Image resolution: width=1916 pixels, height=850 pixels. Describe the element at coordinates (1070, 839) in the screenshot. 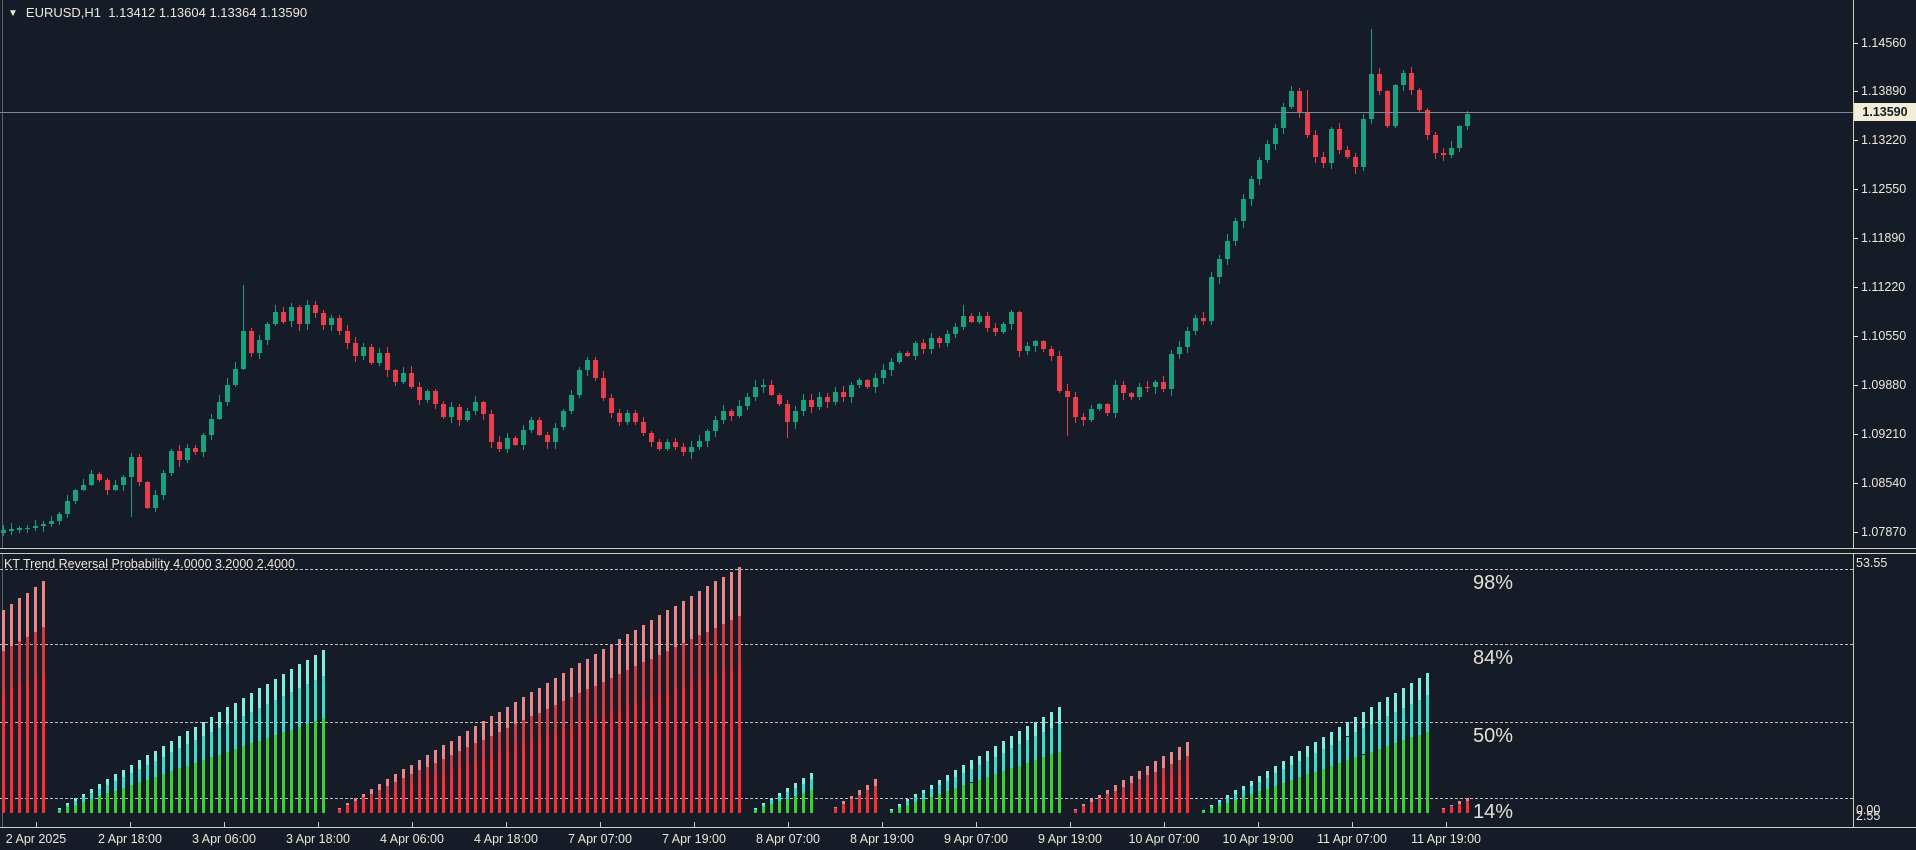

I see `time-tick-label: 9 Apr 19:00` at that location.